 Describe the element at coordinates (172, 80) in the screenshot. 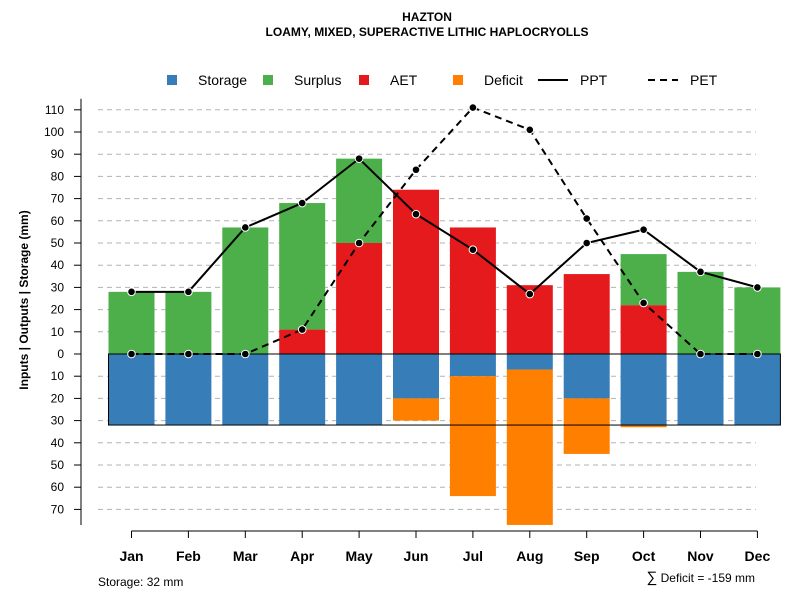

I see `legend-storage-swatch` at that location.